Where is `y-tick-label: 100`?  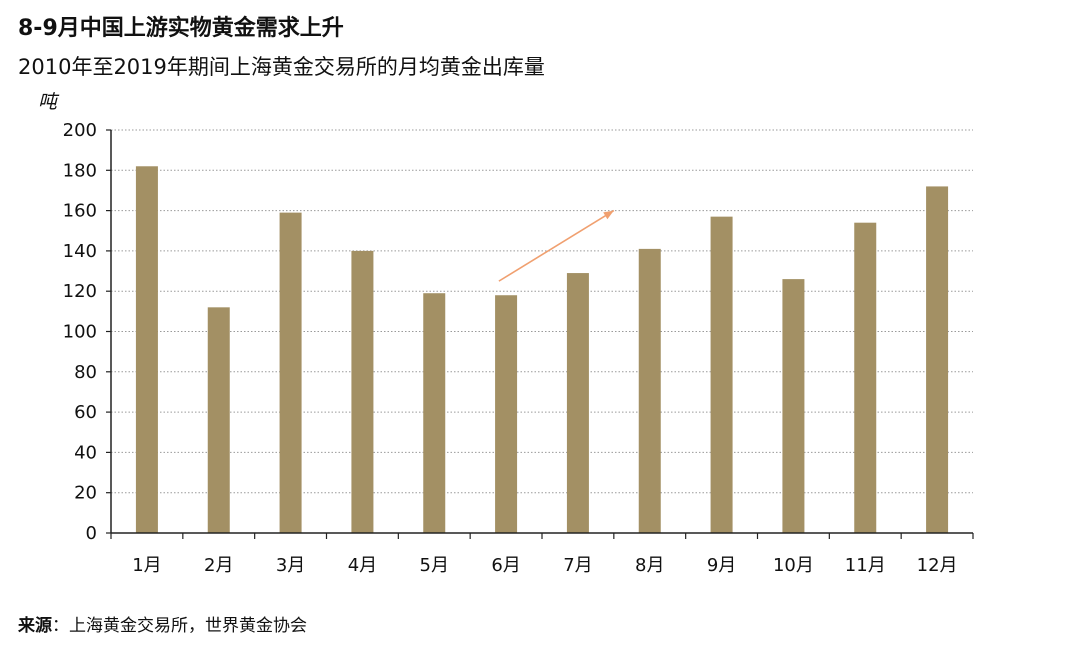
y-tick-label: 100 is located at coordinates (80, 332).